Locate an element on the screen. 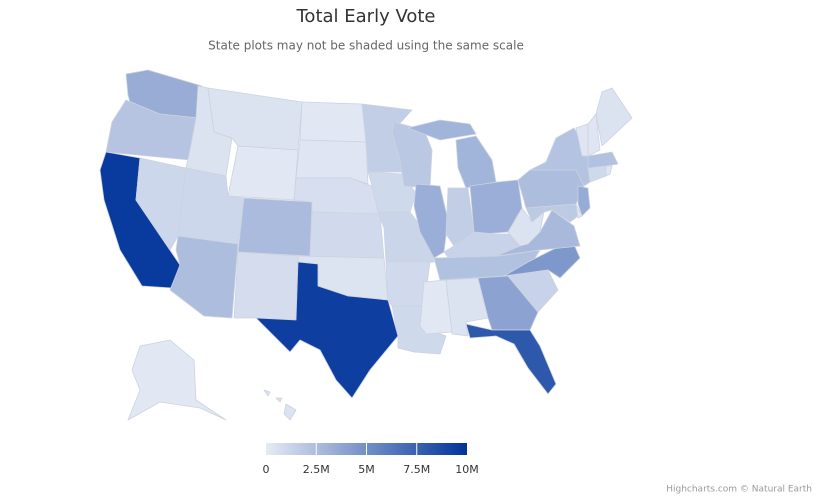 This screenshot has width=817, height=498. color-axis-label: 10M is located at coordinates (467, 469).